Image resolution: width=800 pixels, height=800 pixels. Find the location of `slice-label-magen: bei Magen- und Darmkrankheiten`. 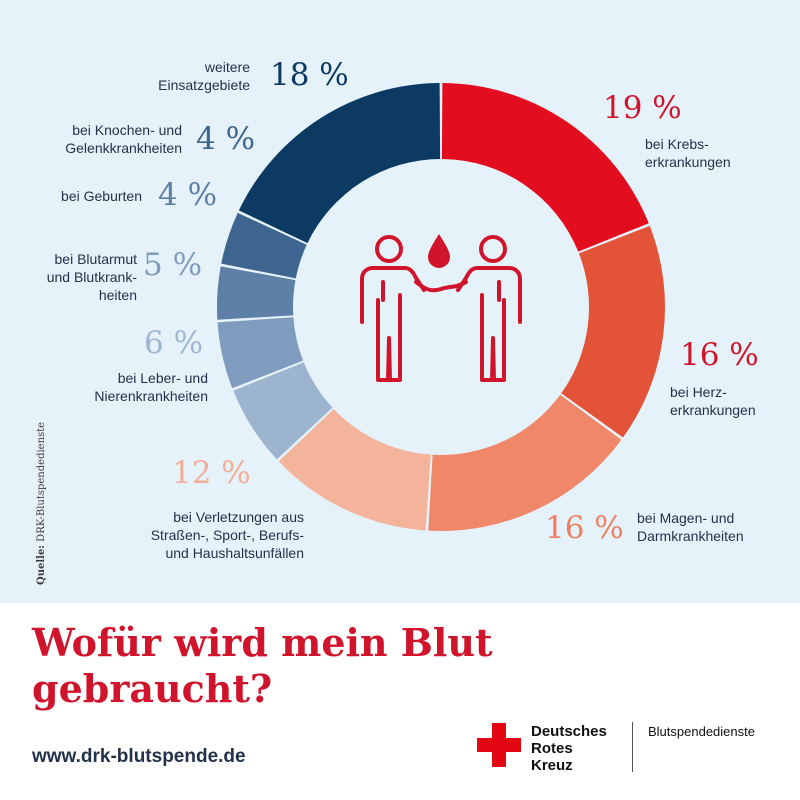

slice-label-magen: bei Magen- und Darmkrankheiten is located at coordinates (690, 527).